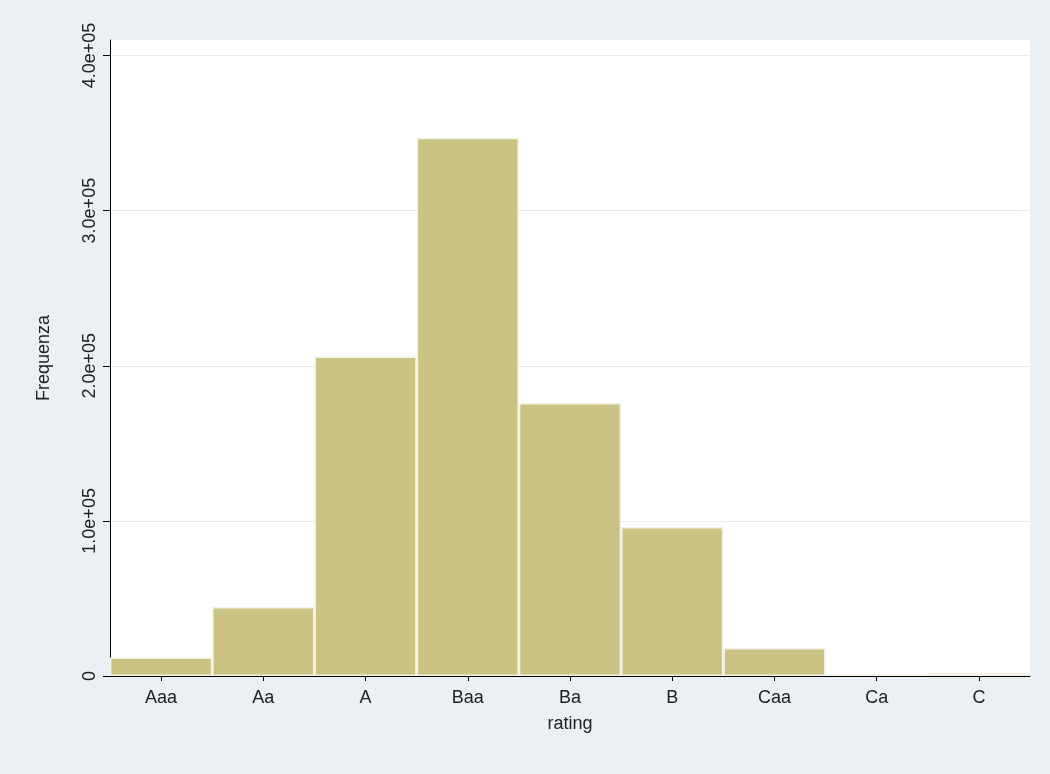  I want to click on y-axis-title: Frequenza, so click(43, 357).